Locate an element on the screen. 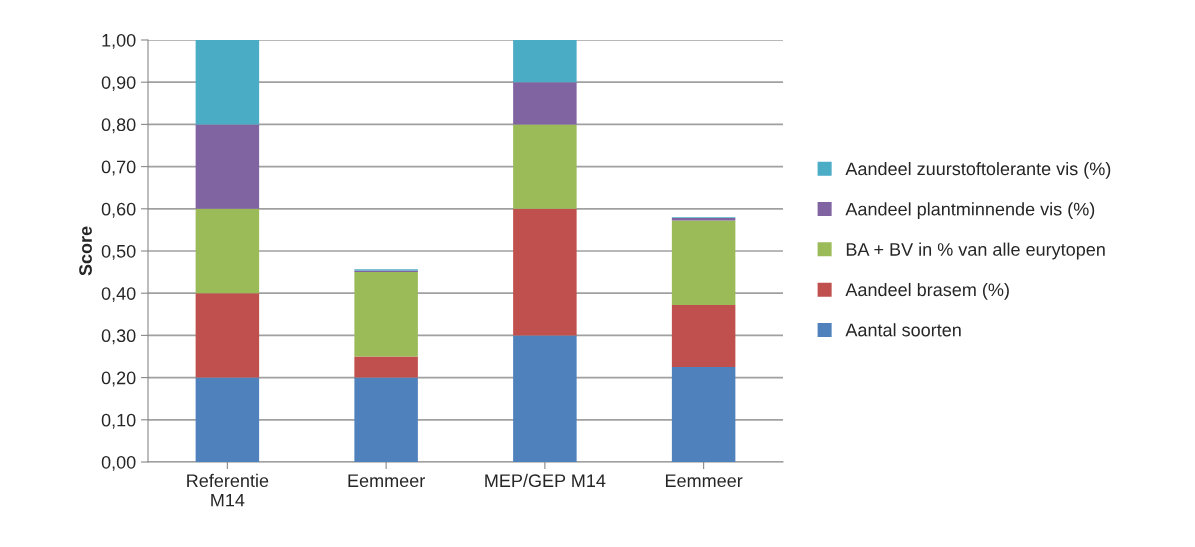  y-tick-label: 0,50 is located at coordinates (118, 252).